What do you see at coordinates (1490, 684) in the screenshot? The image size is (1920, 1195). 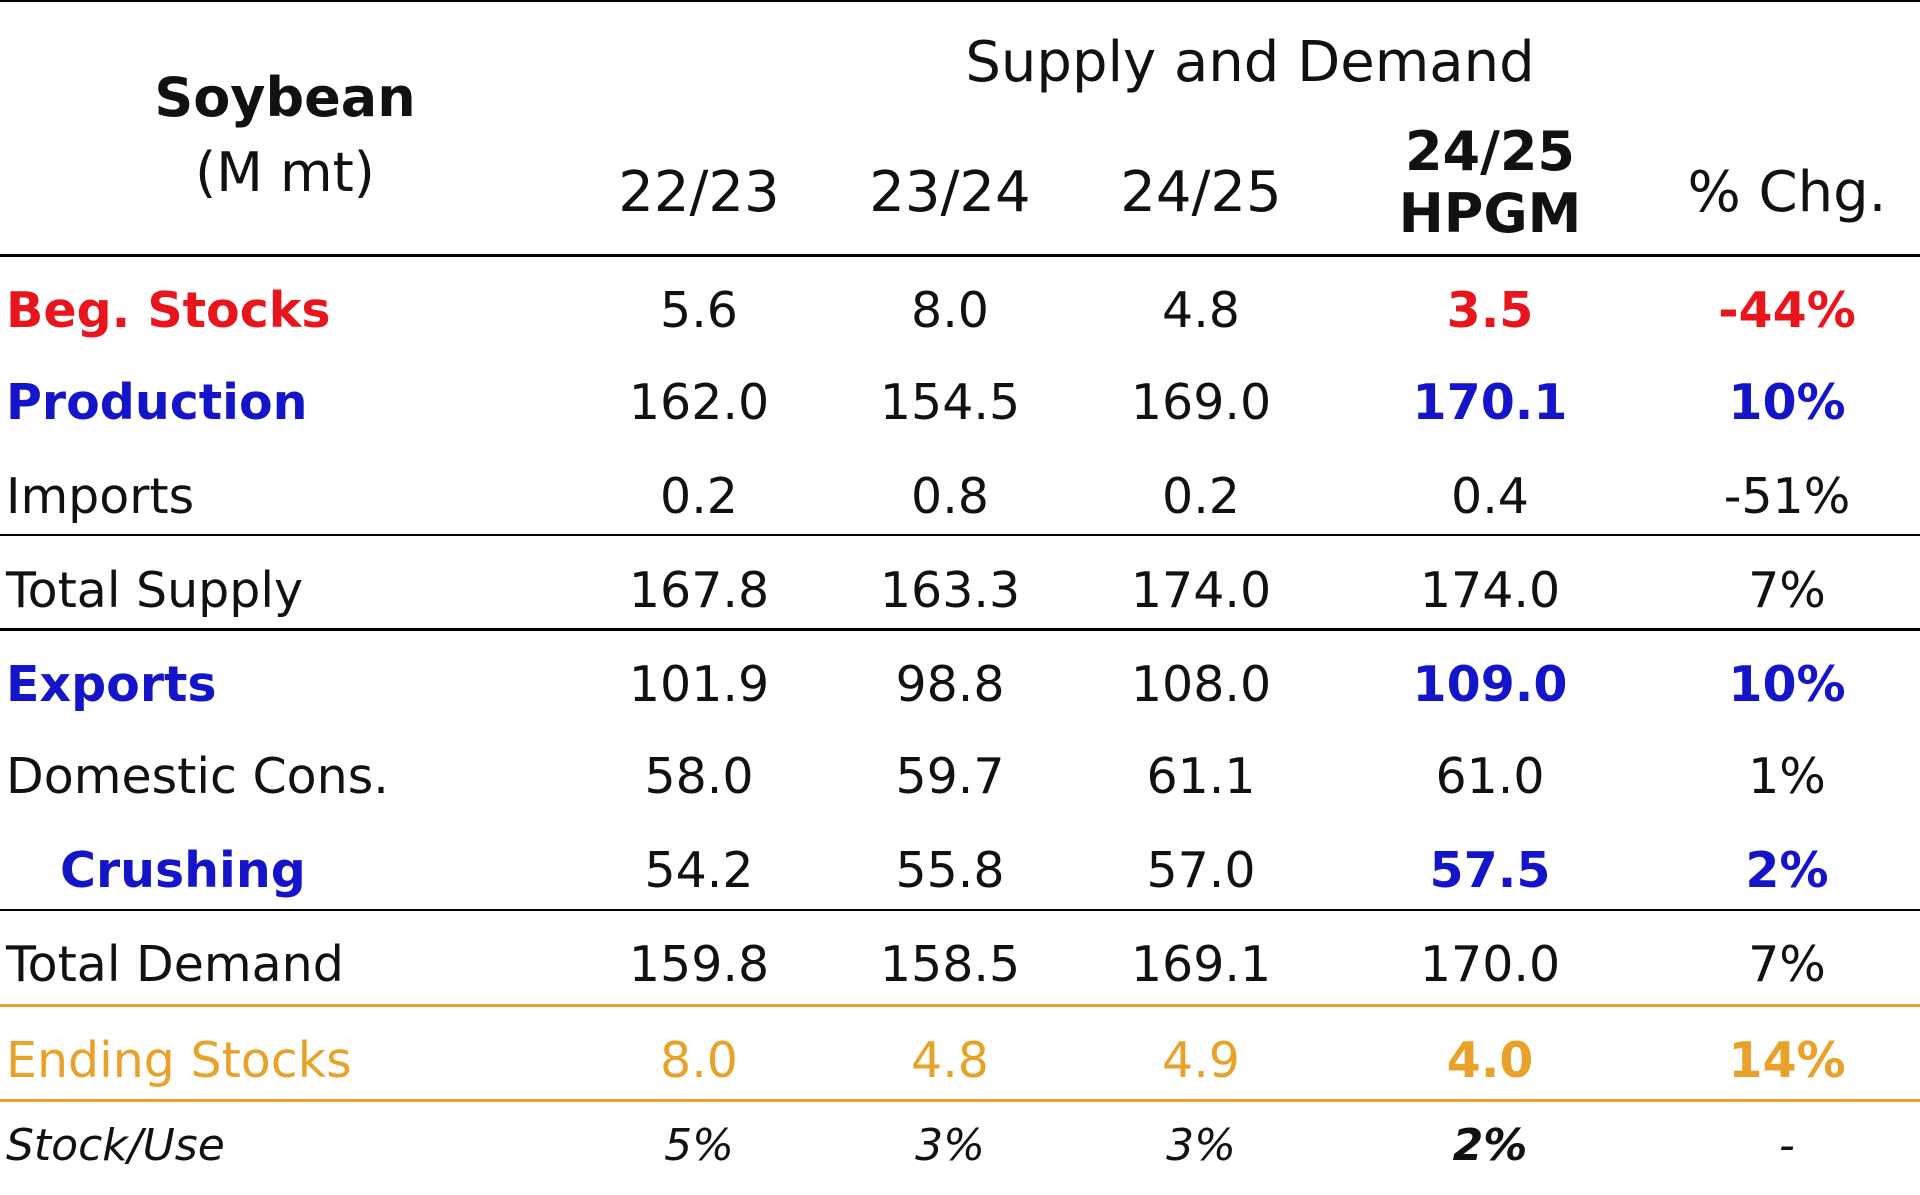 I see `cell-exports-hpgm: 109.0` at bounding box center [1490, 684].